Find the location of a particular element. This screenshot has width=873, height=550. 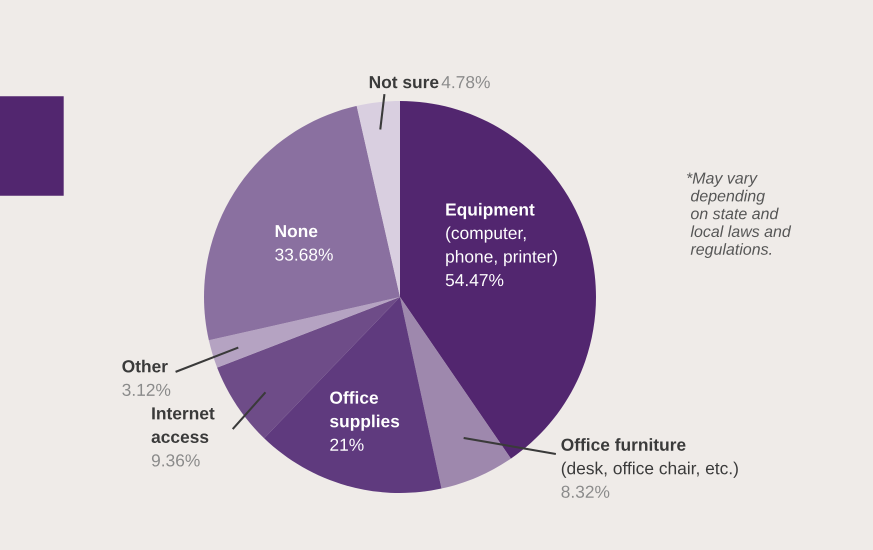

data-label: 9.36% is located at coordinates (176, 460).